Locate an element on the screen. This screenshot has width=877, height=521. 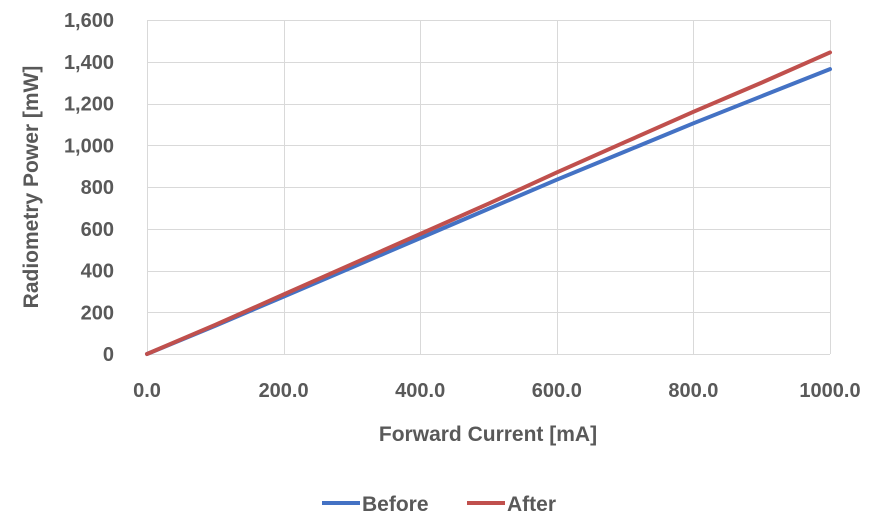
y-axis-ticks: 0 200 400 600 800 1,000 1,200 1,400 1,600 is located at coordinates (89, 188).